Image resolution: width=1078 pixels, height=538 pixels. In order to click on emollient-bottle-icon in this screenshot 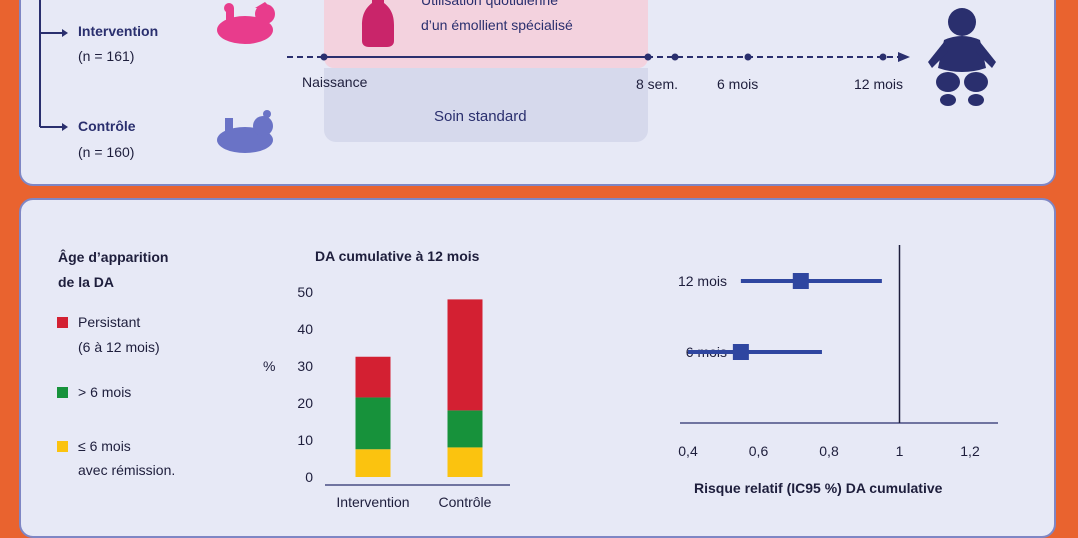, I will do `click(378, 23)`.